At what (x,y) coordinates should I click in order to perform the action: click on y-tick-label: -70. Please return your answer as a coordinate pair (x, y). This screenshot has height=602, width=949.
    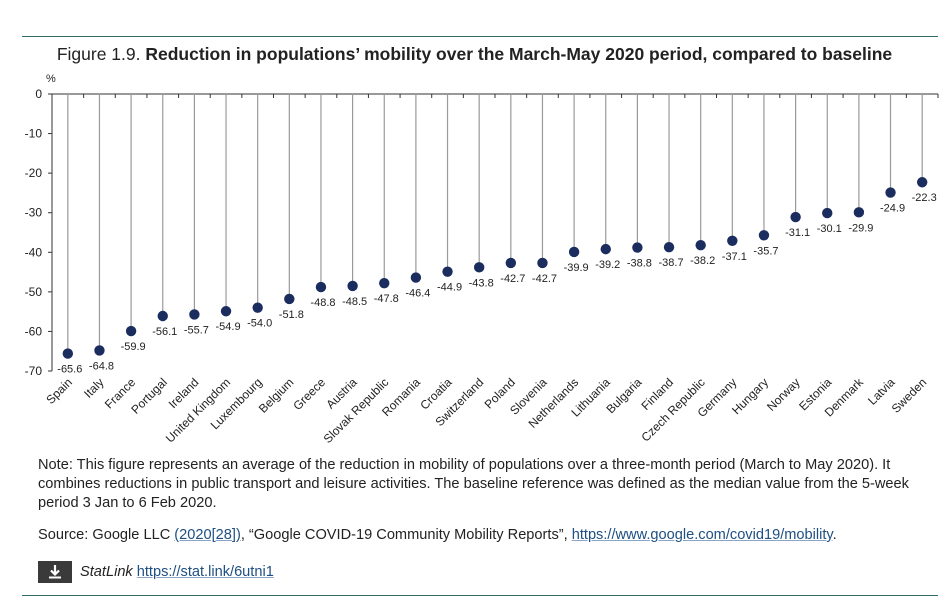
    Looking at the image, I should click on (34, 371).